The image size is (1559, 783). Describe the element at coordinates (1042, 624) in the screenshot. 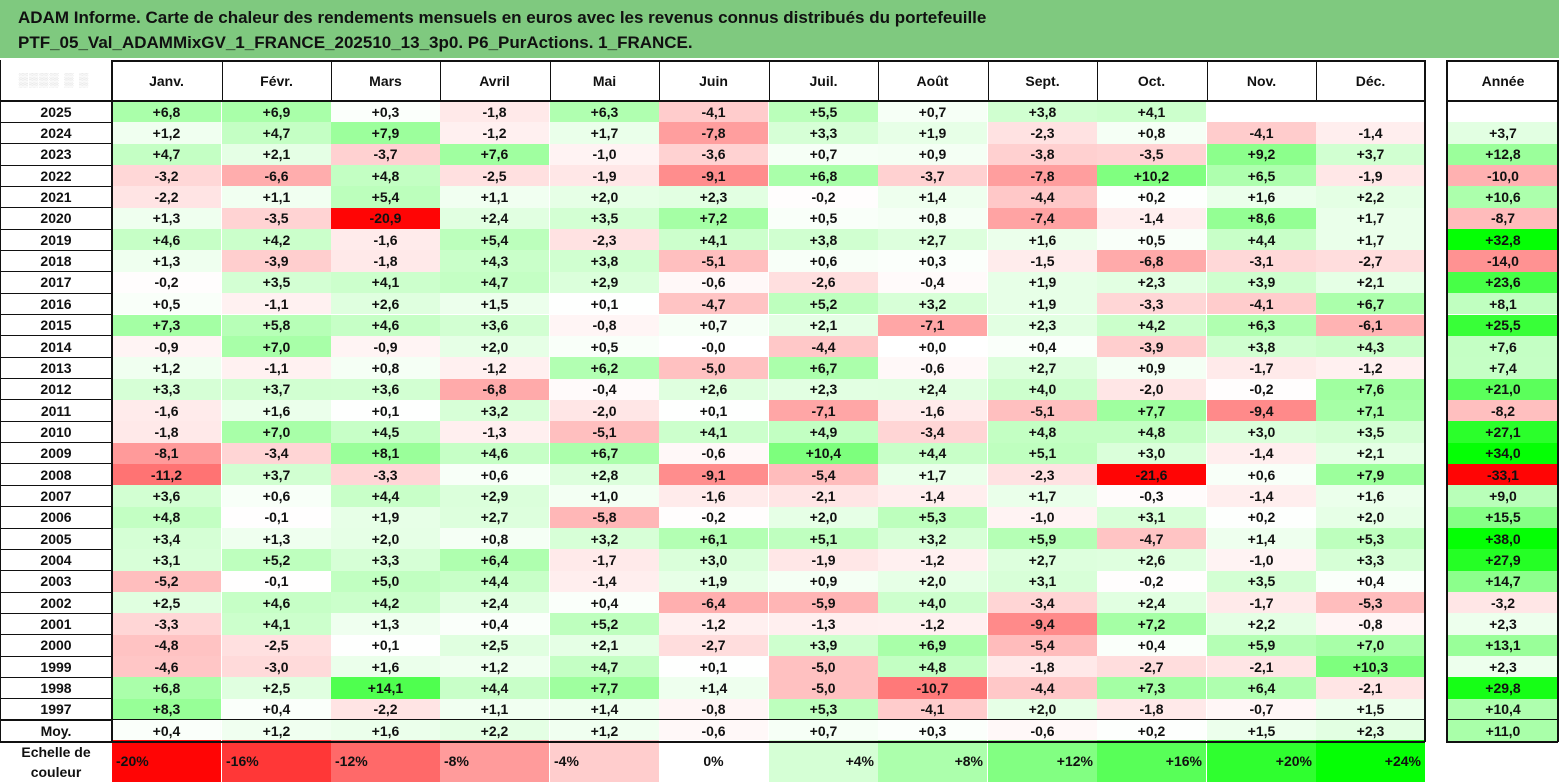

I see `heatmap-cell: -9,4` at that location.